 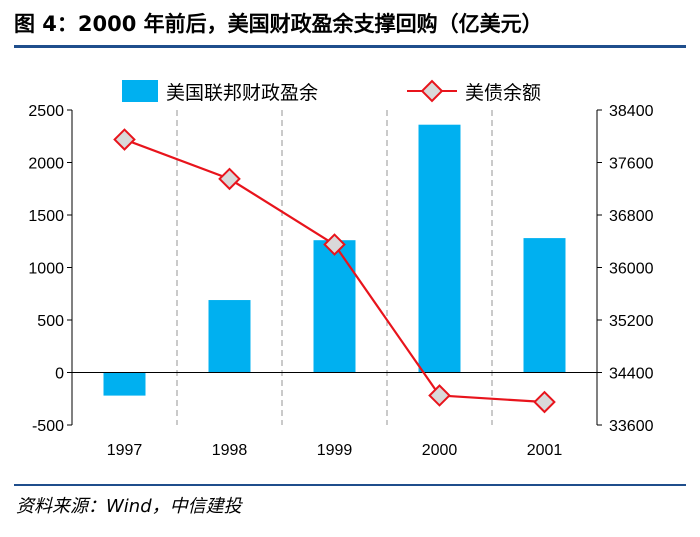 What do you see at coordinates (440, 450) in the screenshot?
I see `x-tick-label: 2000` at bounding box center [440, 450].